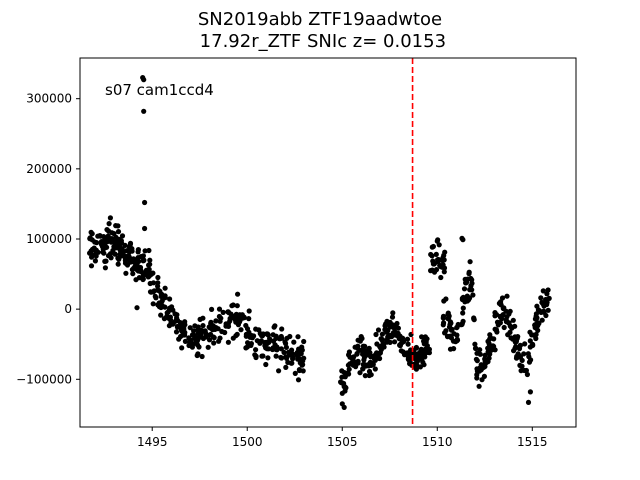  What do you see at coordinates (320, 41) in the screenshot?
I see `chart-title-line2: 17.92r_ZTF SNIc z= 0.0153` at bounding box center [320, 41].